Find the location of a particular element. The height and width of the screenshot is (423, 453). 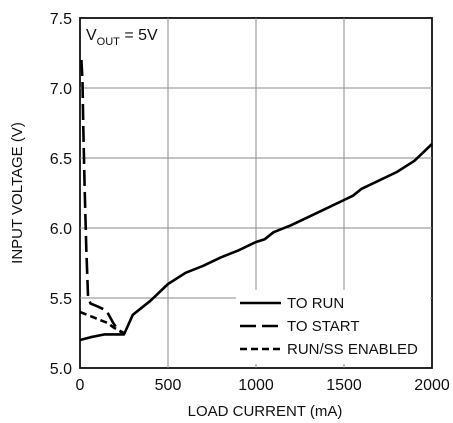

y-tick-label: 5.5 is located at coordinates (61, 299).